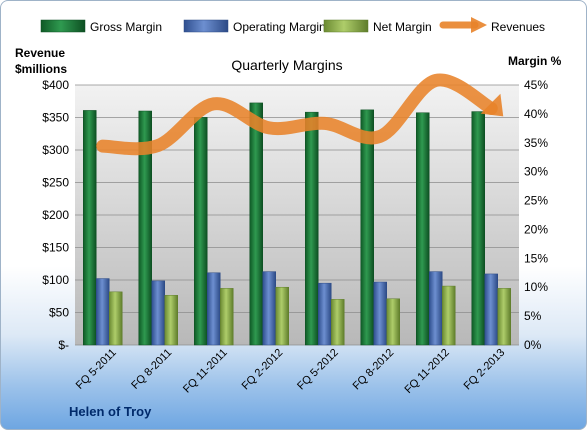 This screenshot has width=587, height=430. Describe the element at coordinates (297, 114) in the screenshot. I see `revenue-line-path` at that location.